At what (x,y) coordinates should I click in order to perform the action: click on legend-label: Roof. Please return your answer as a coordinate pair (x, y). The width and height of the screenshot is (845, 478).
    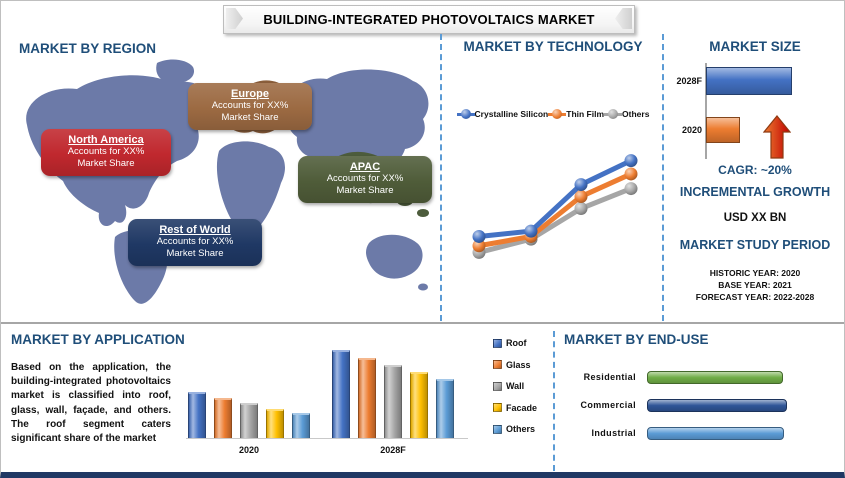
    Looking at the image, I should click on (516, 343).